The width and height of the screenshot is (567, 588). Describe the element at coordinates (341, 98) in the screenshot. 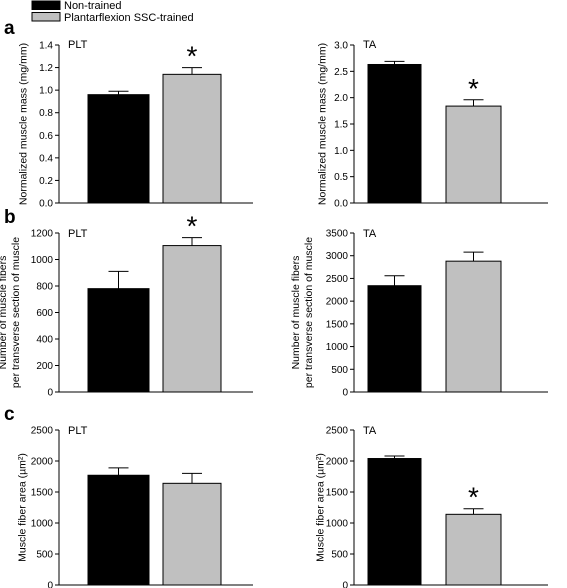

I see `y-tick-label: 2.0` at that location.